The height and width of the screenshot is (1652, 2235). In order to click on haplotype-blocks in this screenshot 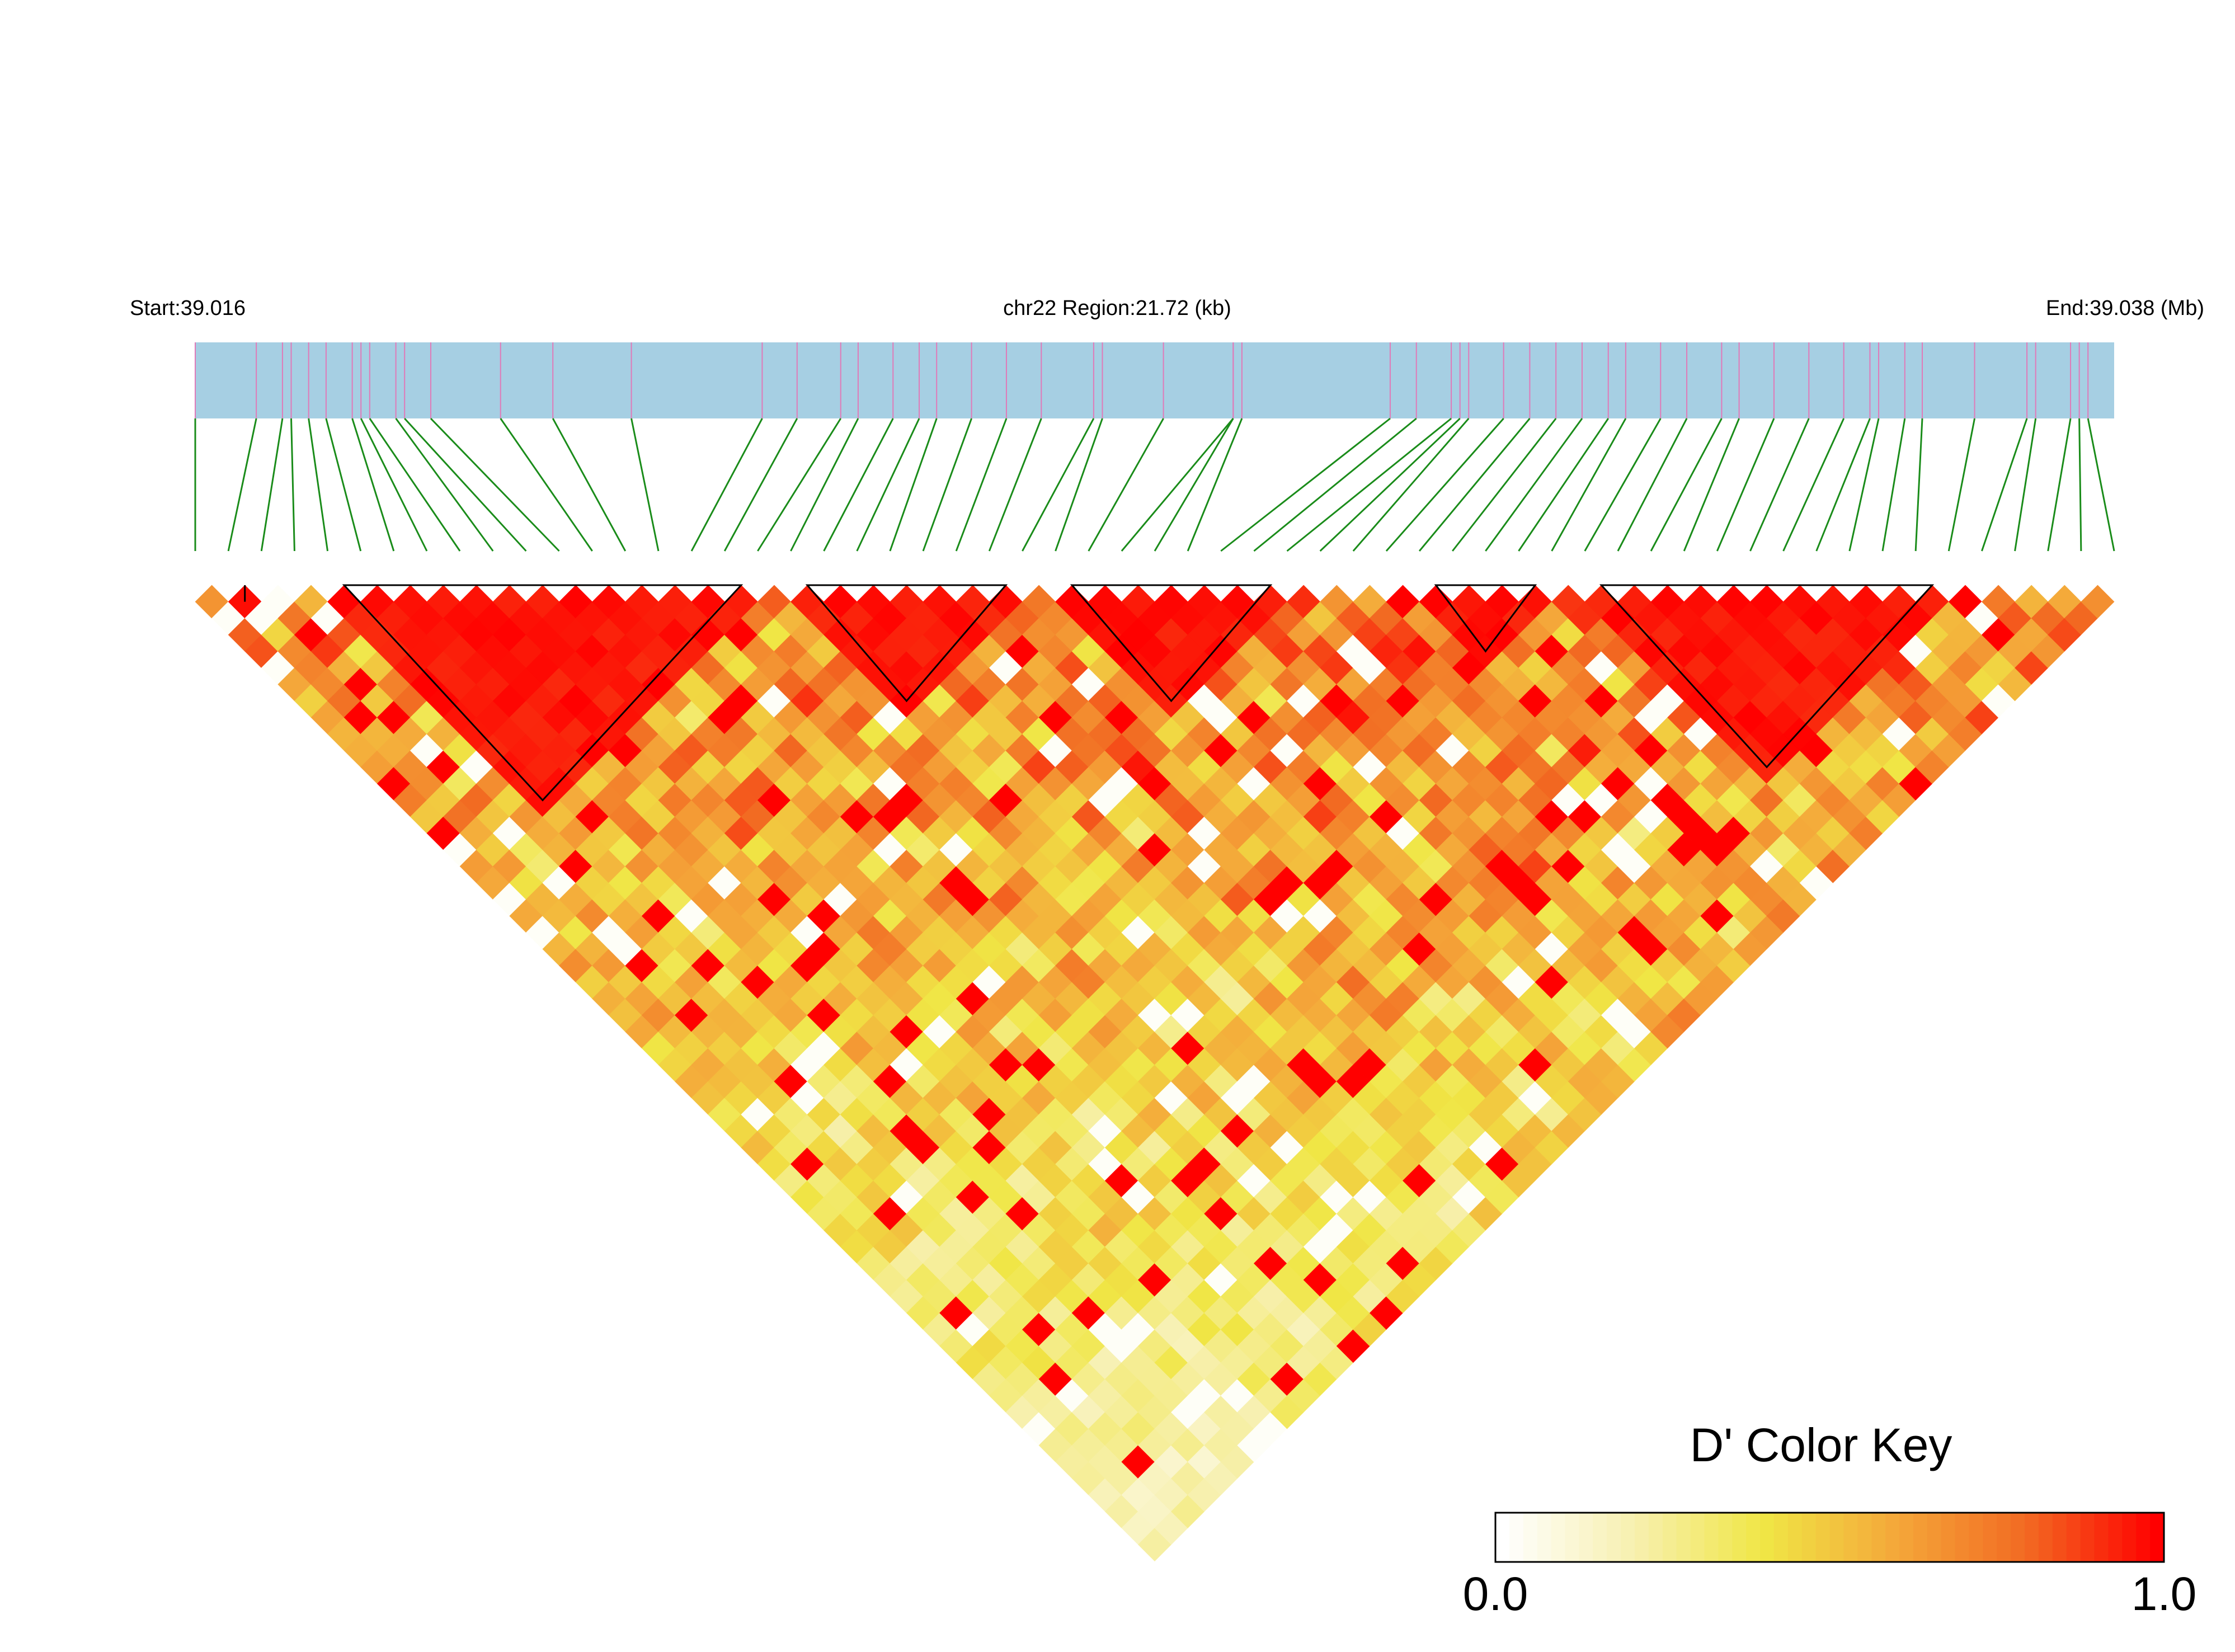, I will do `click(1089, 693)`.